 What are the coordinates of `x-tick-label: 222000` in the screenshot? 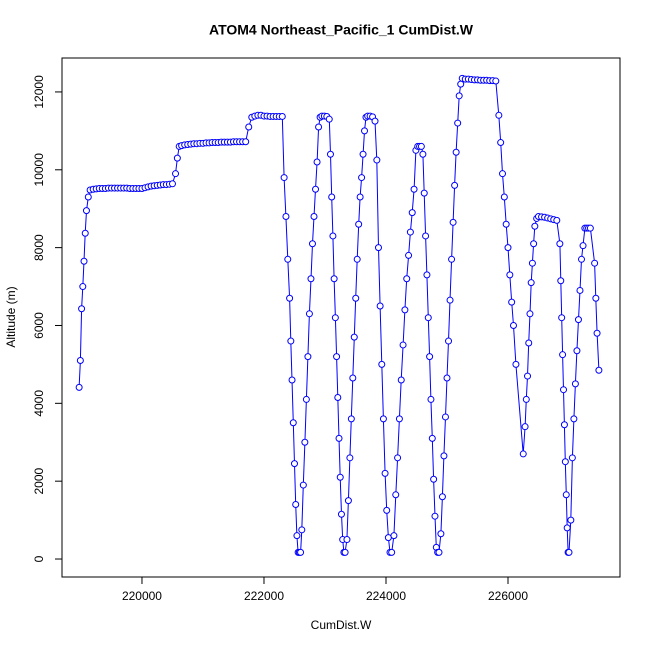 It's located at (264, 596).